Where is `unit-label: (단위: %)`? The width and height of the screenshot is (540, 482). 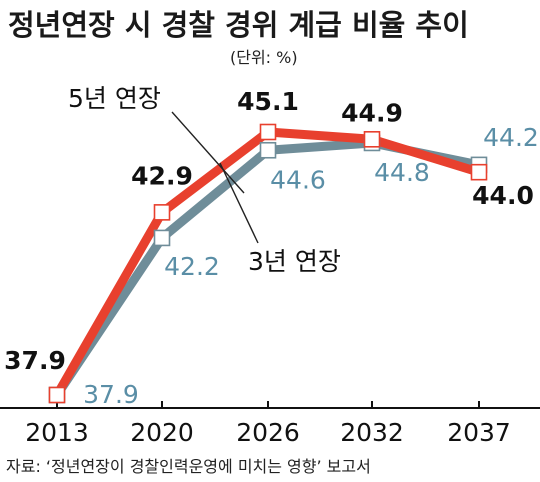 unit-label: (단위: %) is located at coordinates (264, 57).